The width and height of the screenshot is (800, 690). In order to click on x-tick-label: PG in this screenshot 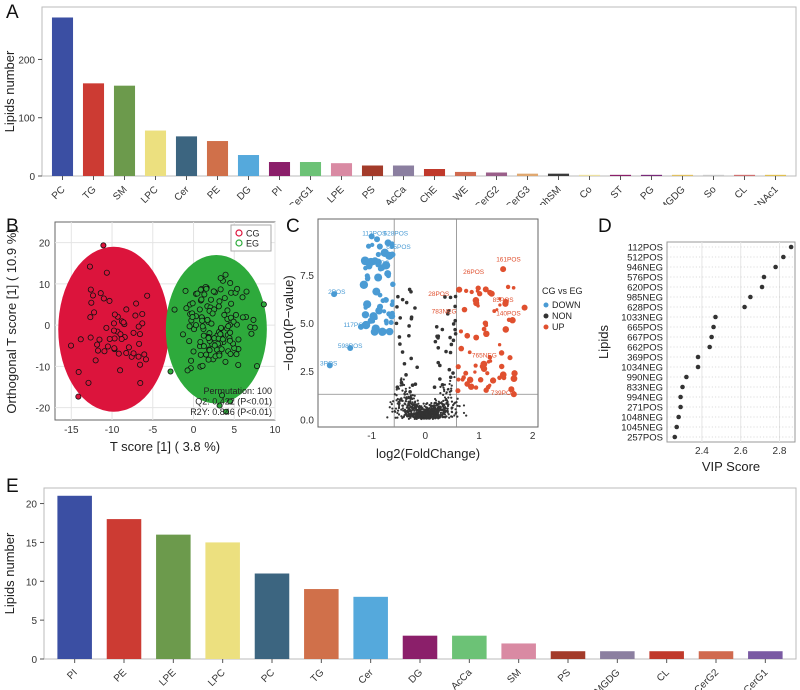, I will do `click(648, 193)`.